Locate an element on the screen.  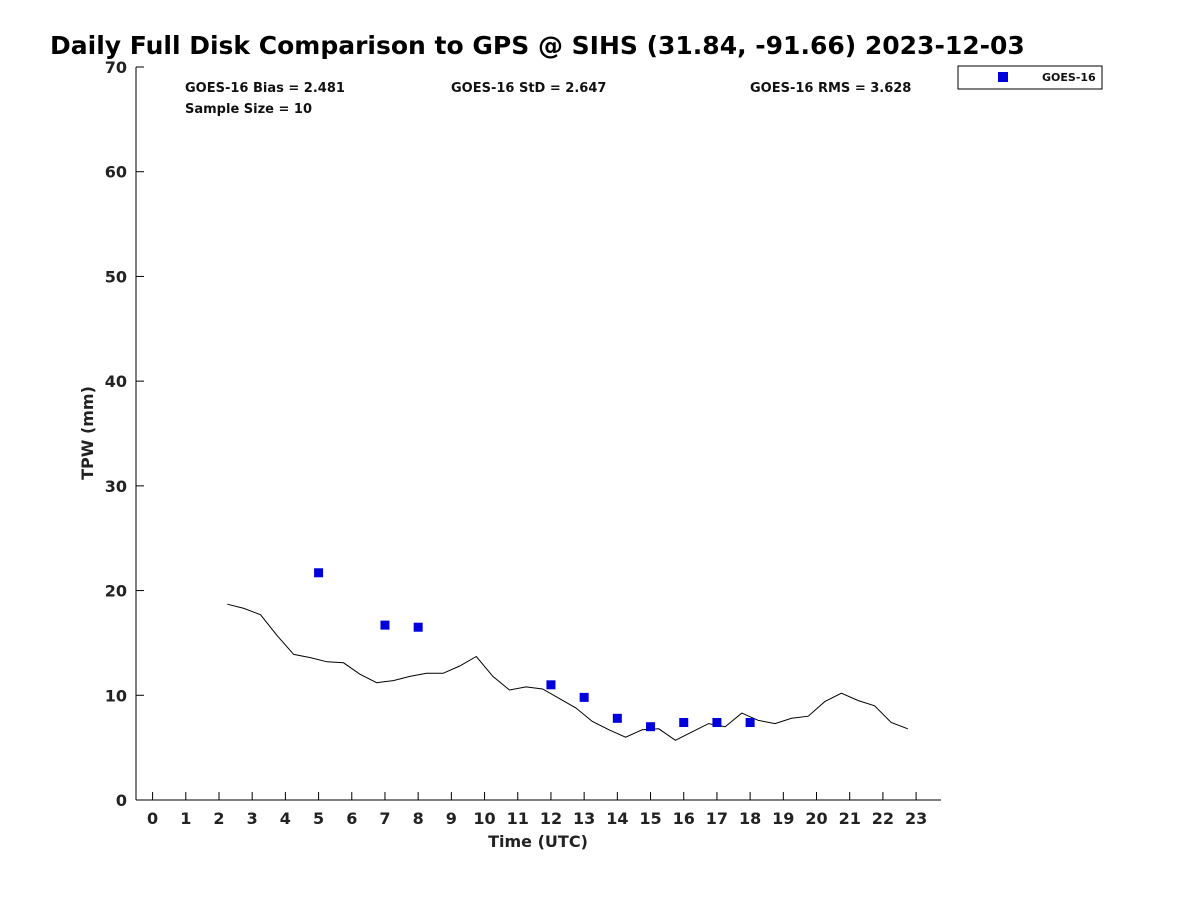
x-tick-label: 21 is located at coordinates (850, 818).